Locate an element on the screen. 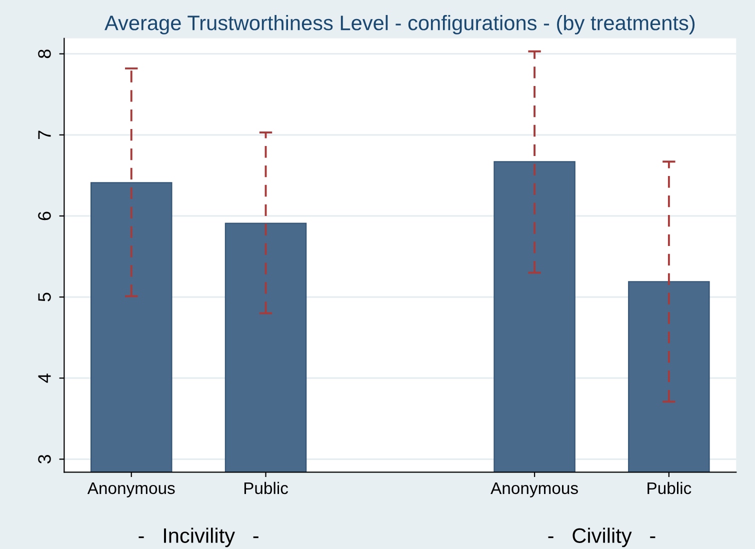 The width and height of the screenshot is (755, 549). chart-title: Average Trustworthiness Level - configurations - (by treatments) is located at coordinates (399, 24).